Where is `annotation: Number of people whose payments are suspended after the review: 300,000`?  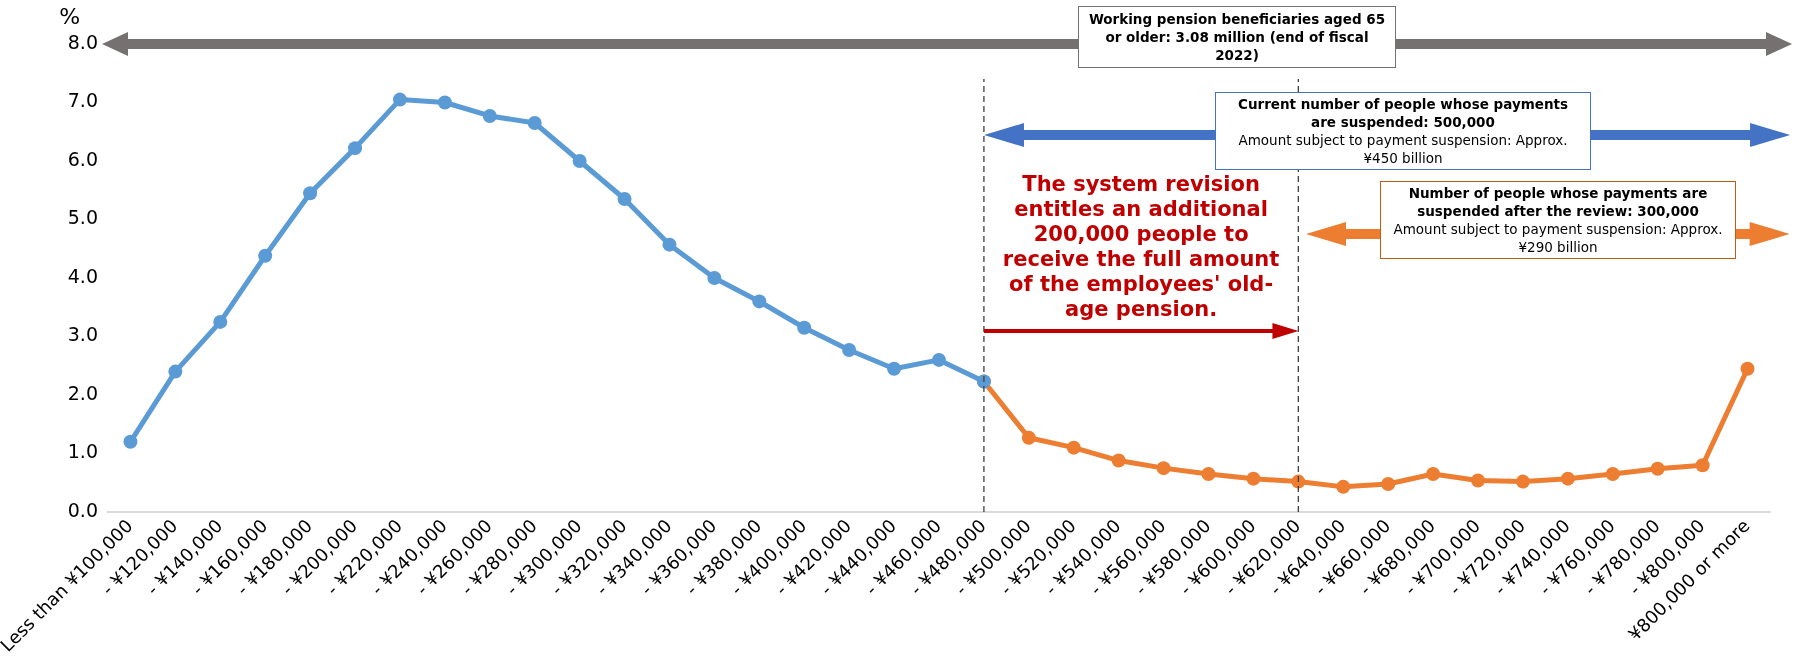 annotation: Number of people whose payments are suspended after the review: 300,000 is located at coordinates (1558, 202).